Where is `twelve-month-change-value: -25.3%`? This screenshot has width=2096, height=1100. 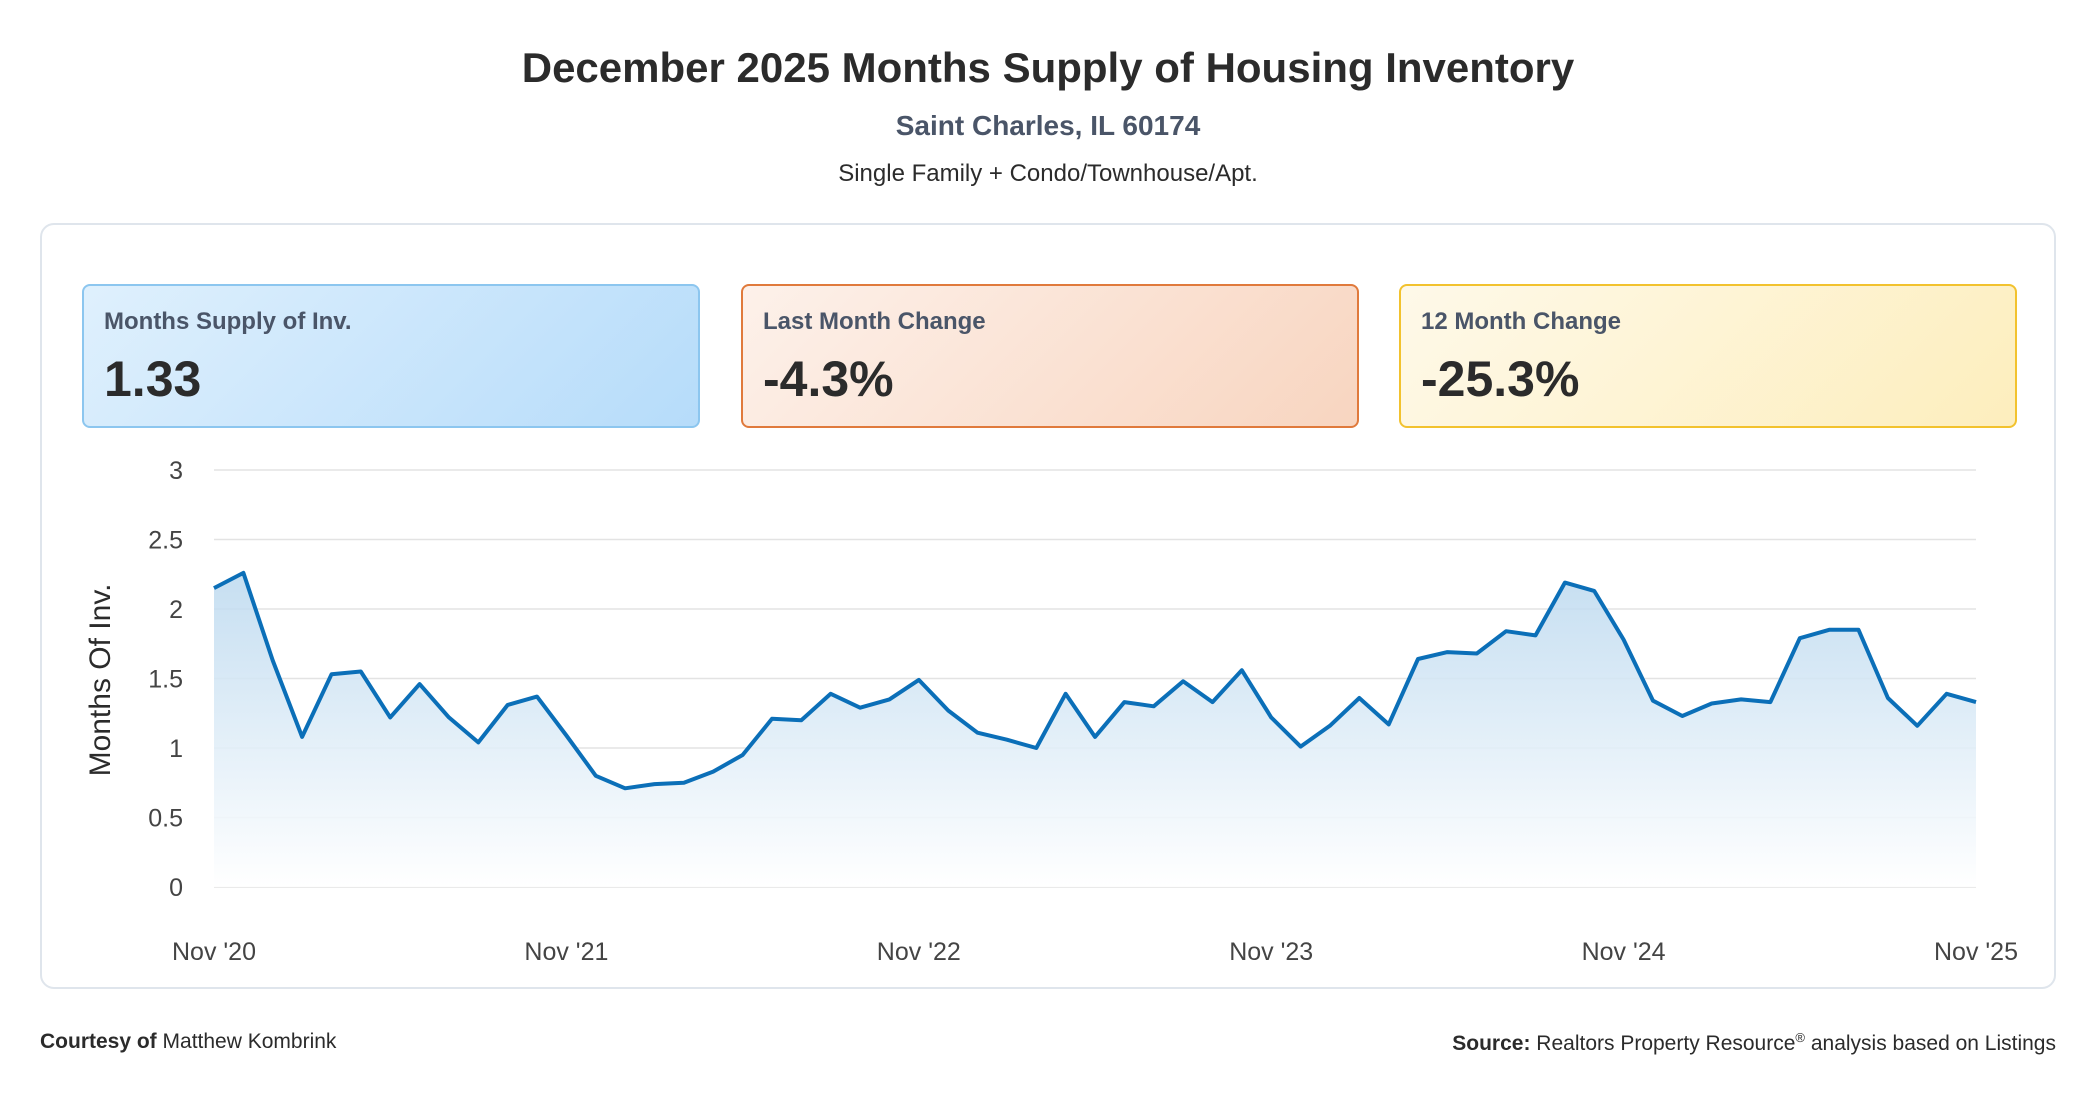
twelve-month-change-value: -25.3% is located at coordinates (1500, 379).